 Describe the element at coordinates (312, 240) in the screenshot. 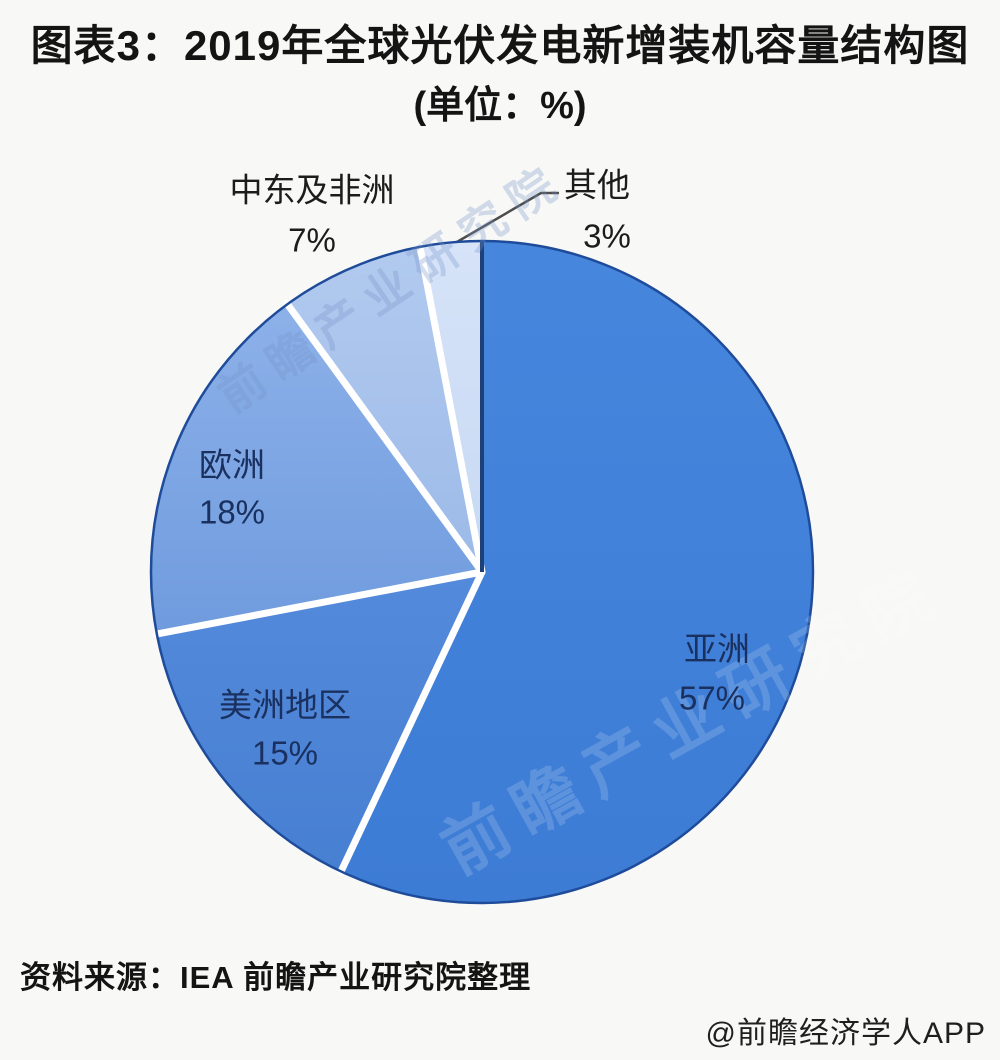

I see `slice-pct-middle-east-africa: 7%` at that location.